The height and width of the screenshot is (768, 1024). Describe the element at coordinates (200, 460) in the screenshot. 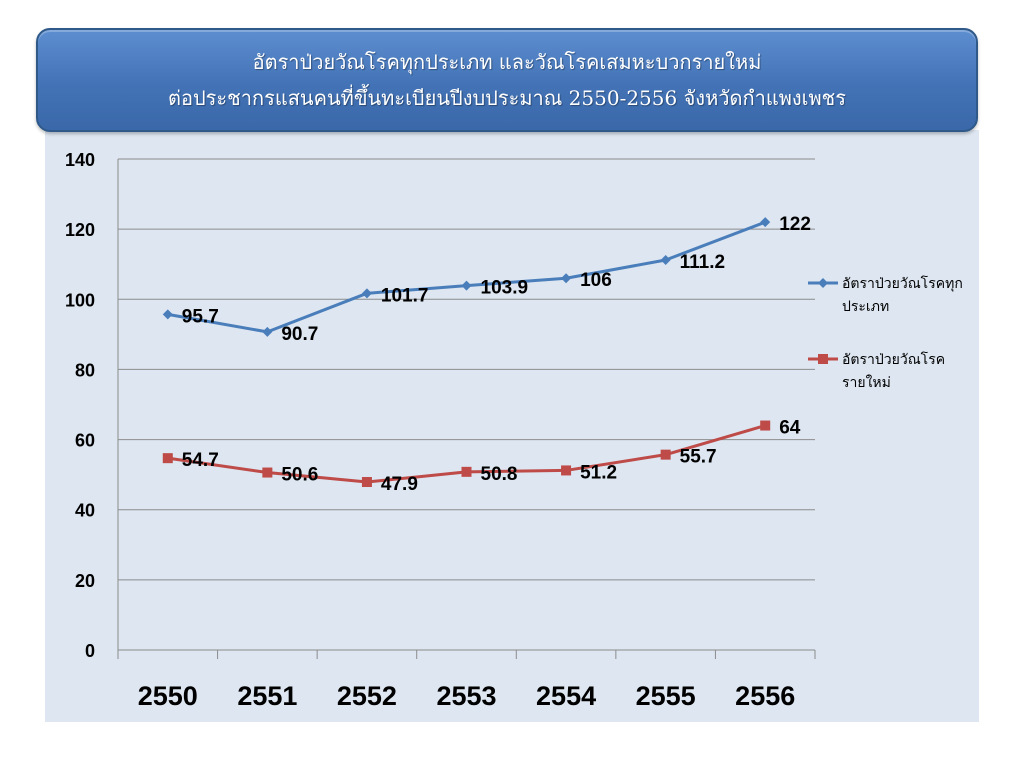

I see `data-label: 54.7` at that location.